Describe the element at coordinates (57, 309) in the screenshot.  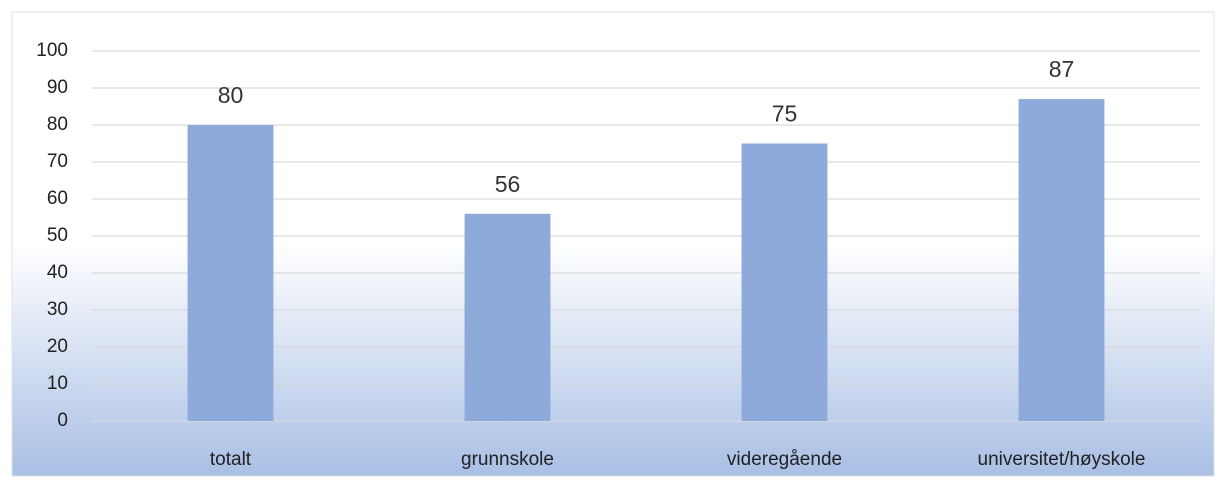
I see `y-tick-label: 30` at that location.